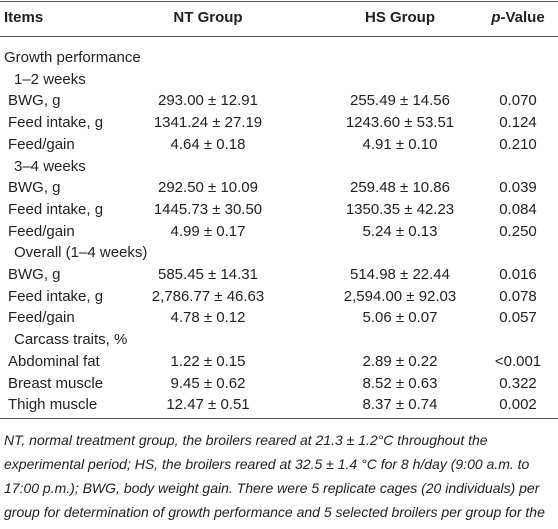 This screenshot has width=558, height=529. I want to click on subsection-label: Overall (1–4 weeks), so click(81, 253).